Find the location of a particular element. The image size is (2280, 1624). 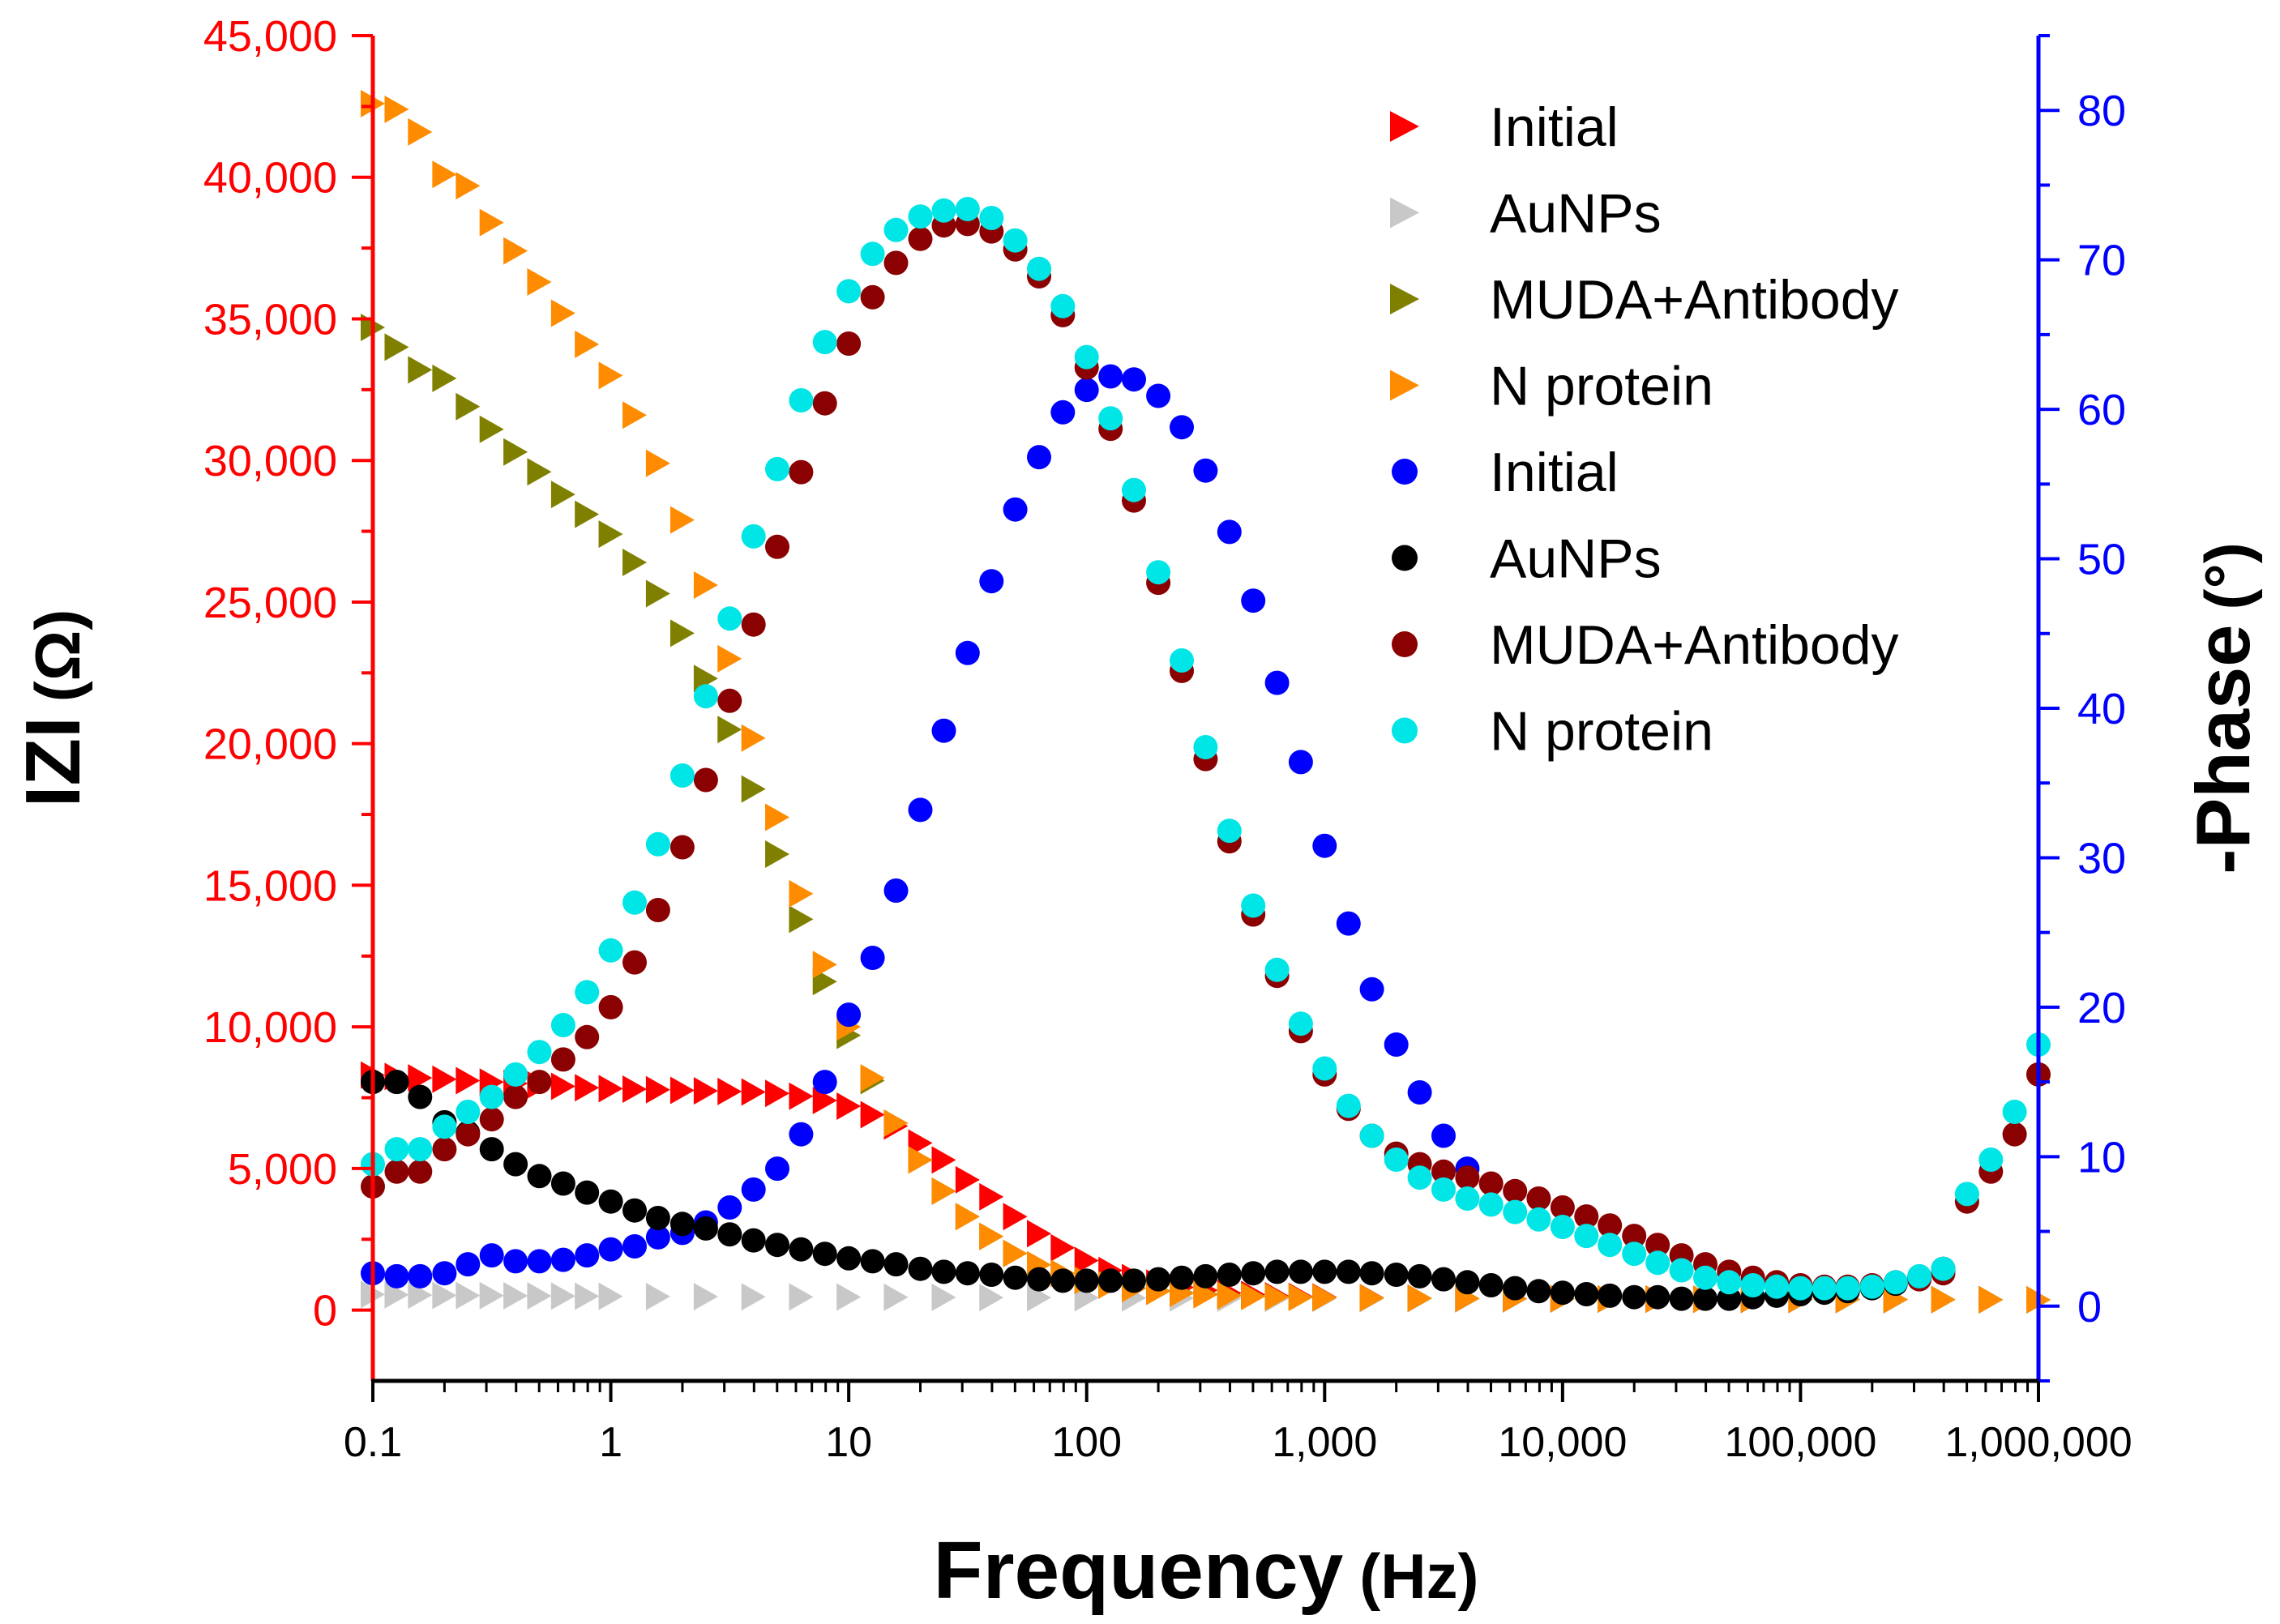

right-axis-title-unit: (°) is located at coordinates (2227, 575).